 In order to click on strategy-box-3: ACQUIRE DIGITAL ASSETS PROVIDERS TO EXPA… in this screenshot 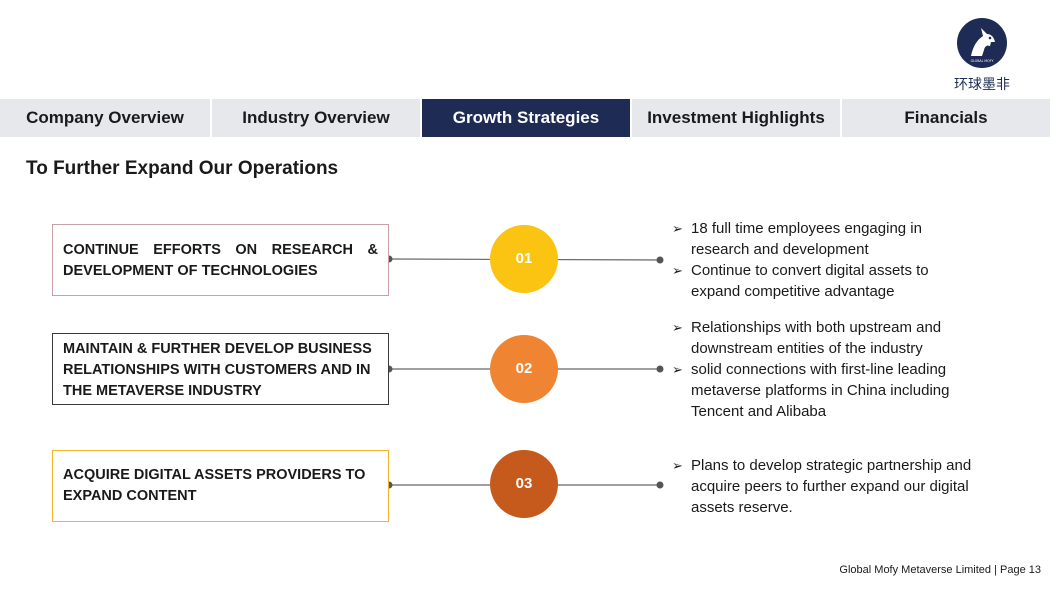, I will do `click(220, 486)`.